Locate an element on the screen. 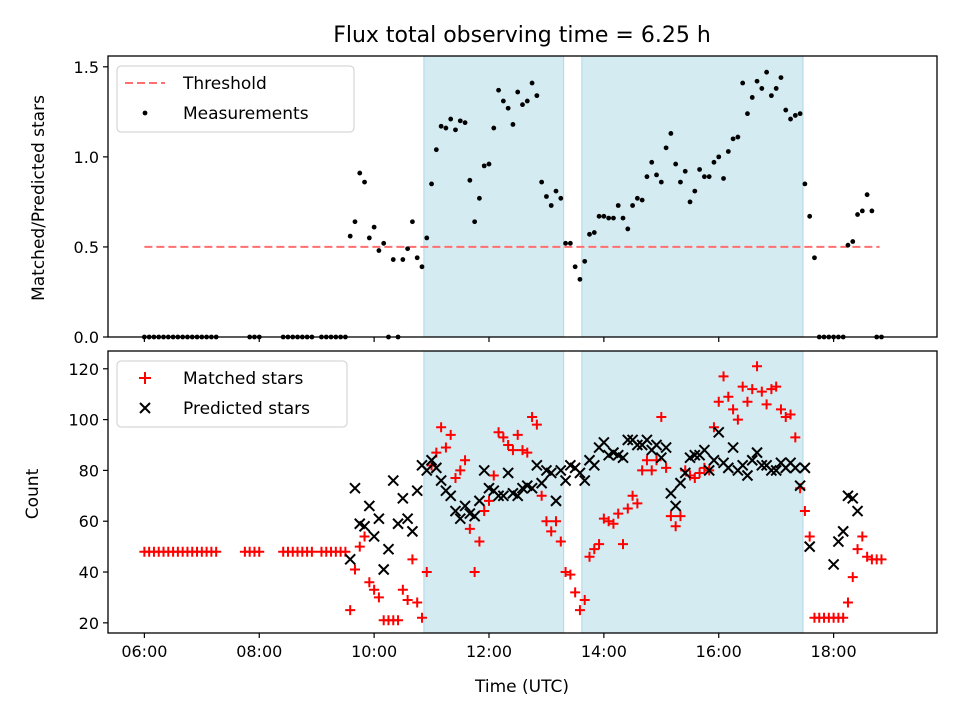  legend-label: Threshold is located at coordinates (224, 84).